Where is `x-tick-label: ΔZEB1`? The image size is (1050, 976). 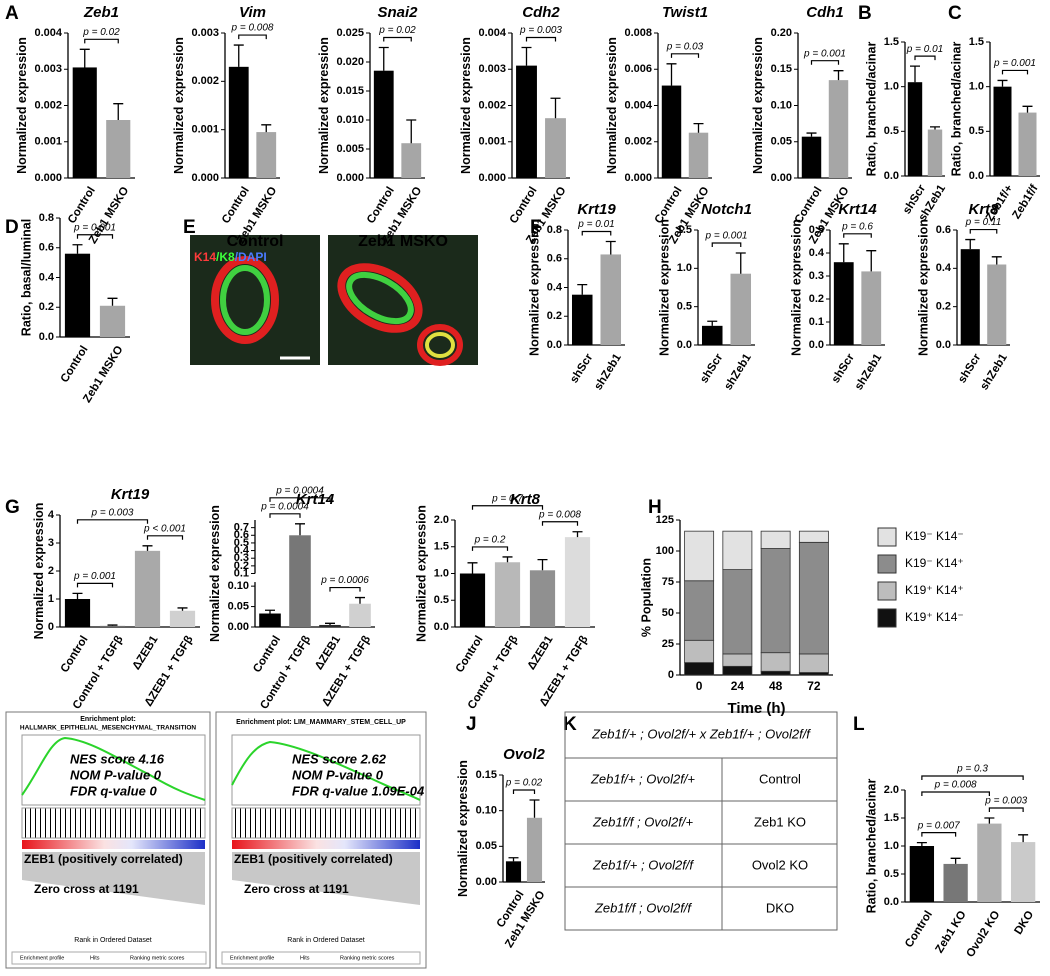 x-tick-label: ΔZEB1 is located at coordinates (328, 652).